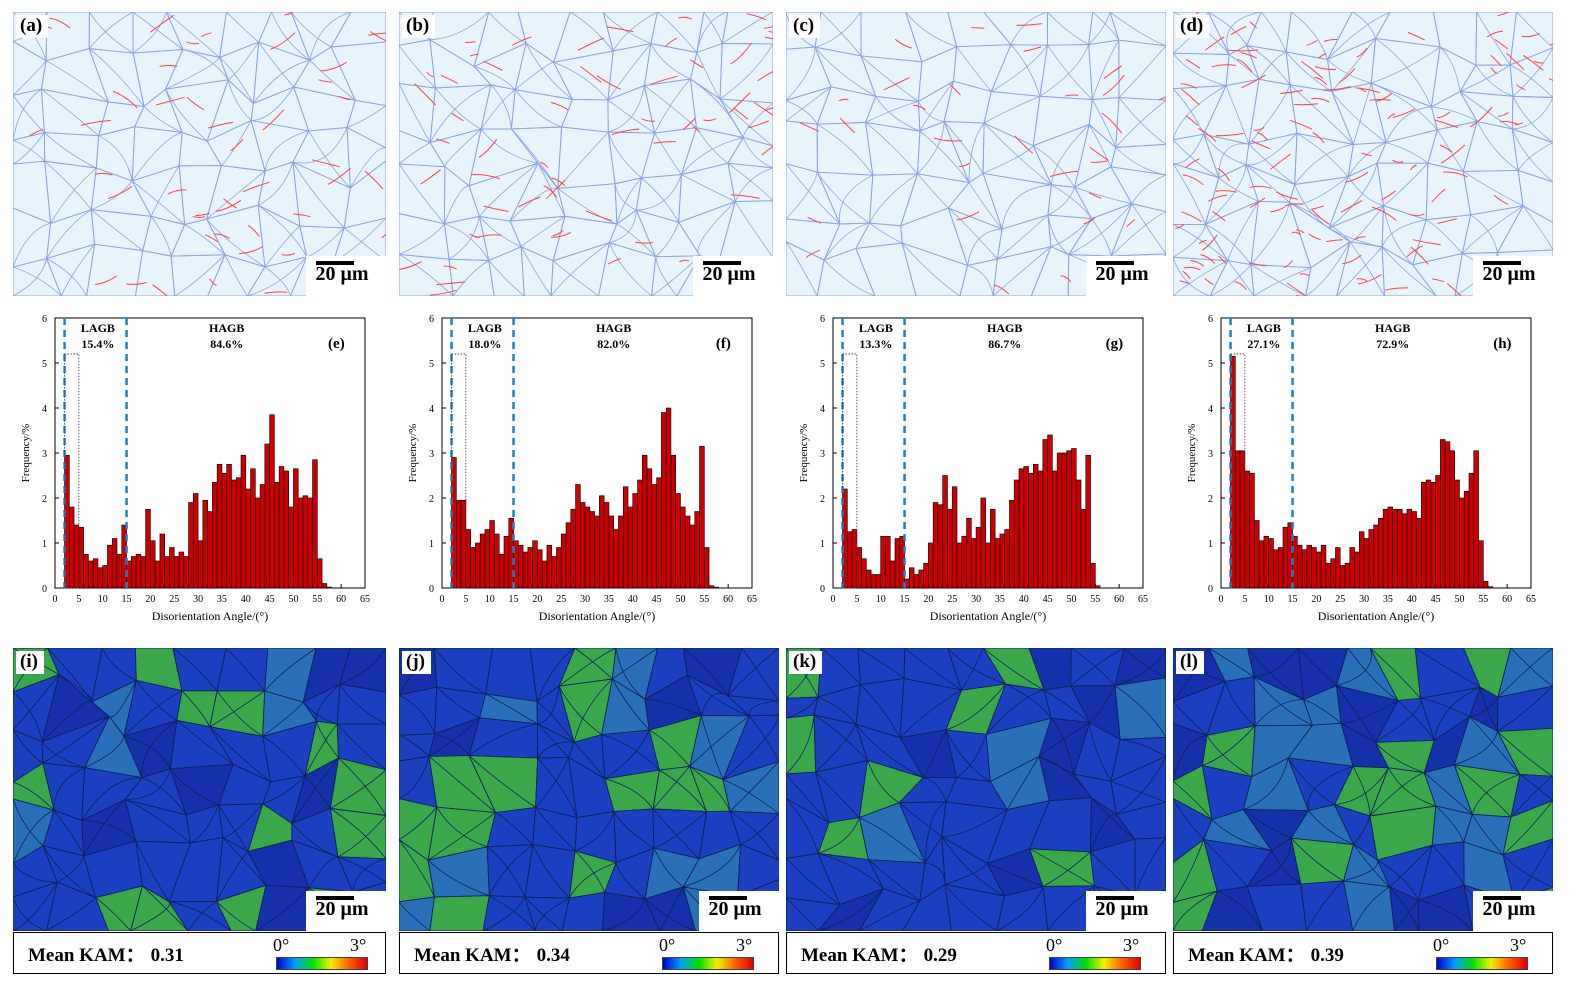  What do you see at coordinates (876, 328) in the screenshot?
I see `lagb-label: LAGB` at bounding box center [876, 328].